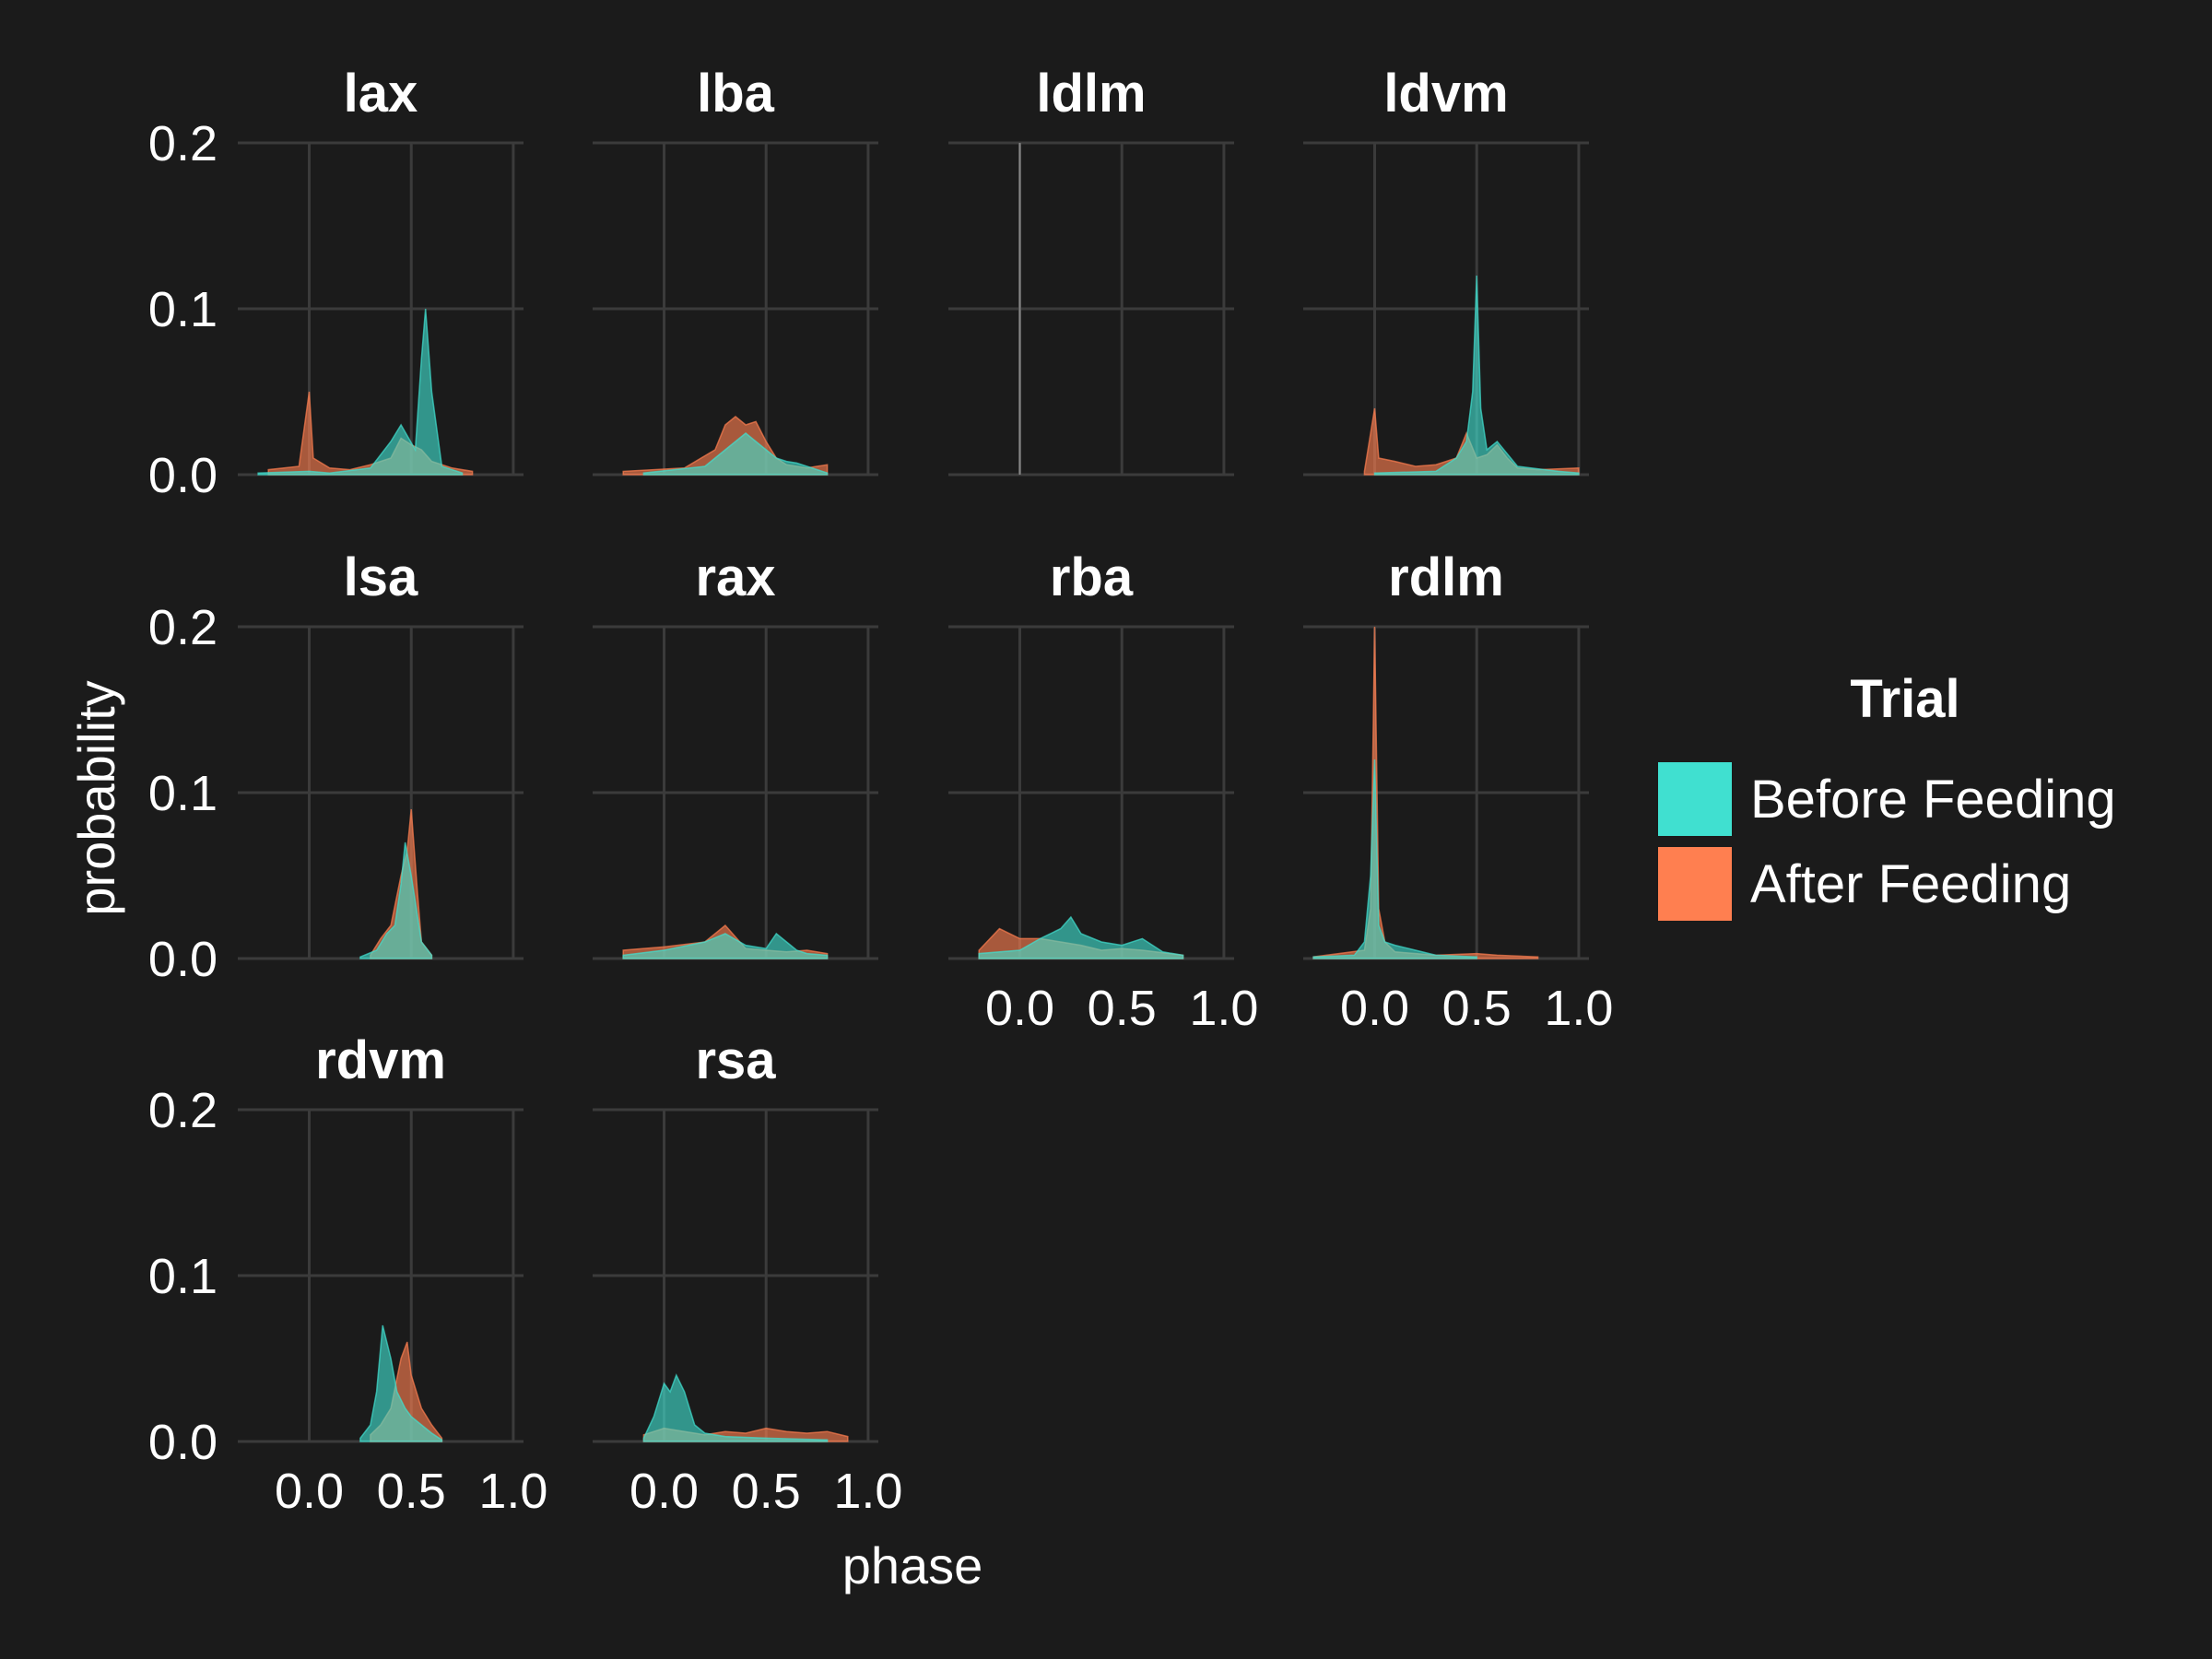 The height and width of the screenshot is (1659, 2212). Describe the element at coordinates (736, 94) in the screenshot. I see `panel-title: lba` at that location.